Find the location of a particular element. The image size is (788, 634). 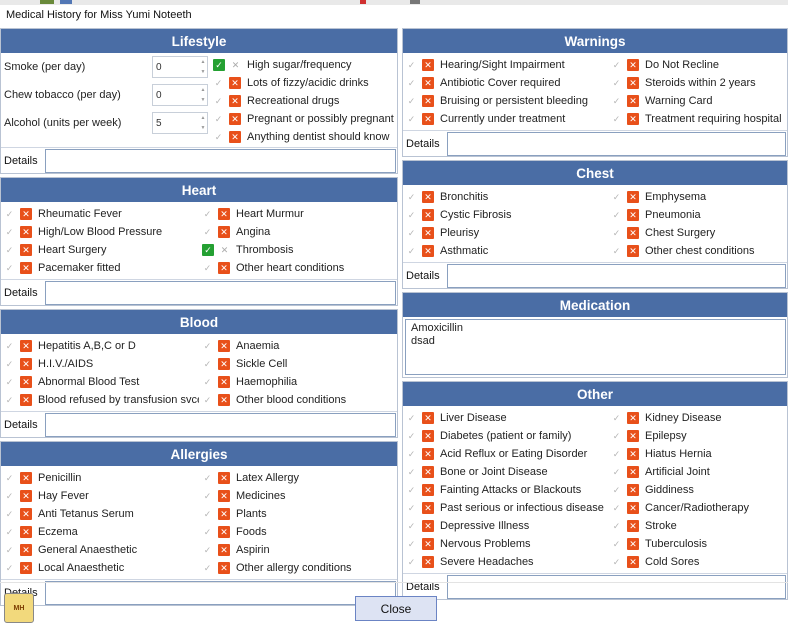

allergies-details-input is located at coordinates (220, 592).